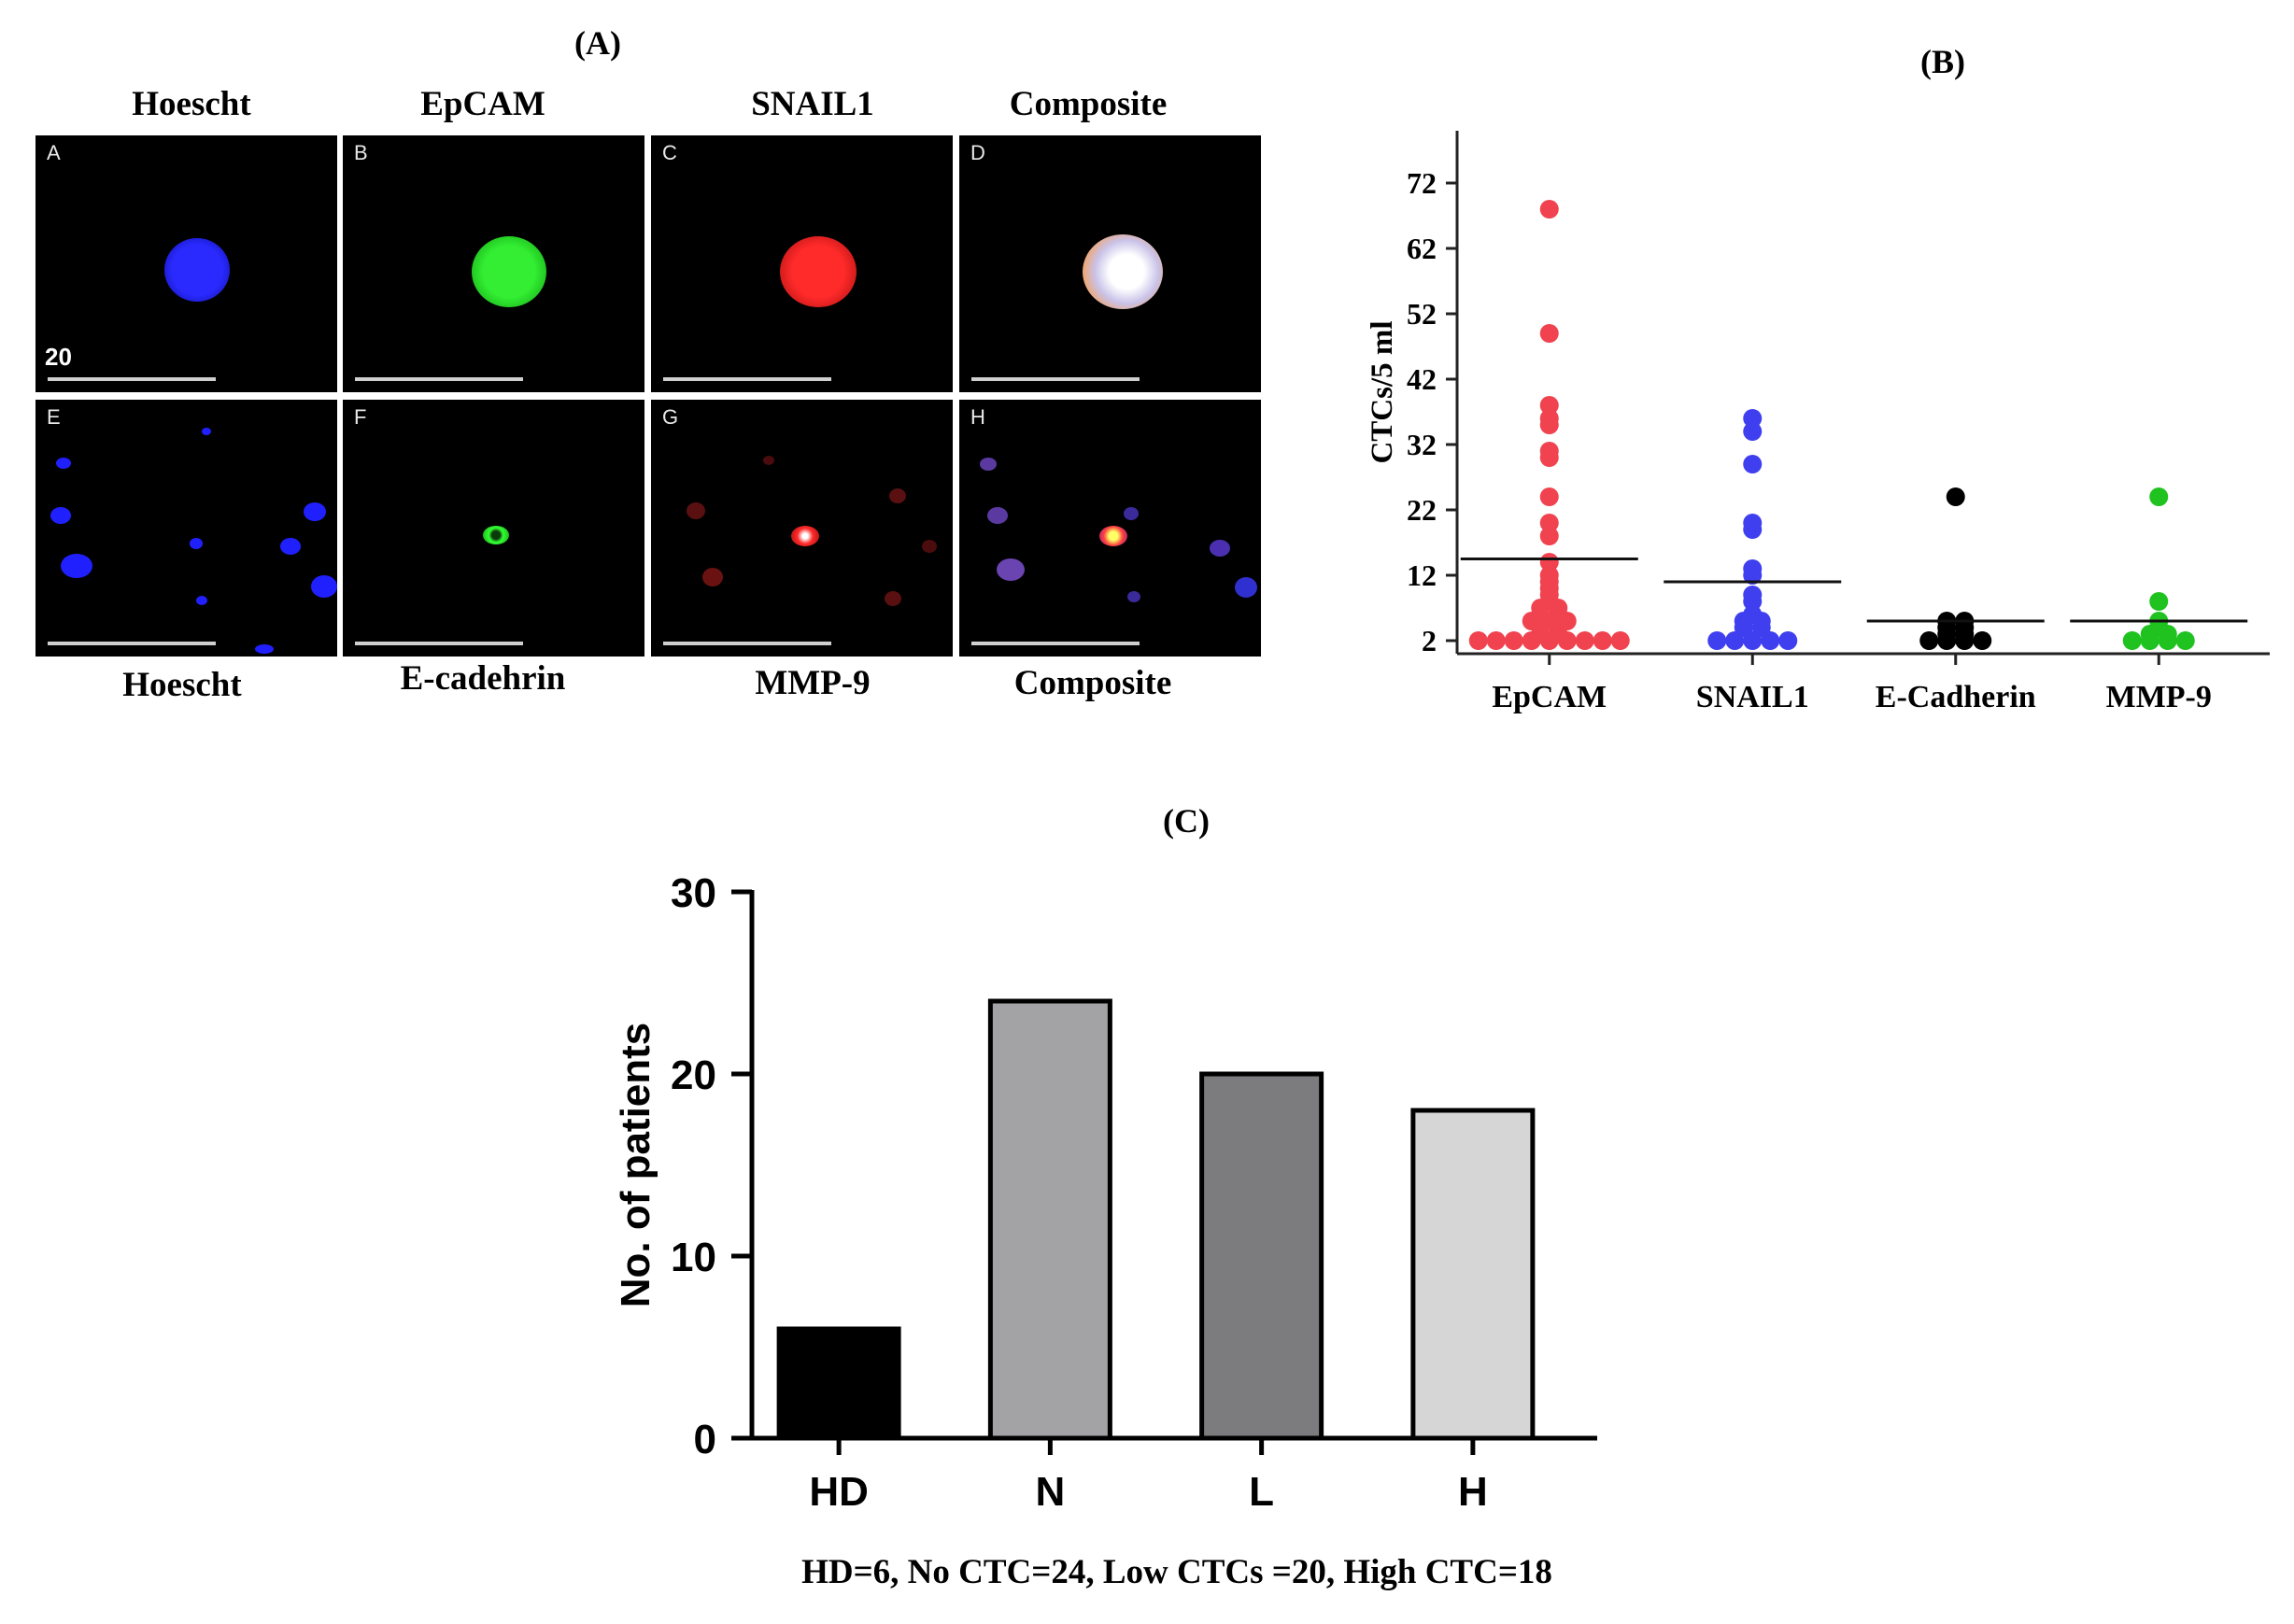 This screenshot has height=1624, width=2294. Describe the element at coordinates (977, 152) in the screenshot. I see `tile-letter-d: D` at that location.